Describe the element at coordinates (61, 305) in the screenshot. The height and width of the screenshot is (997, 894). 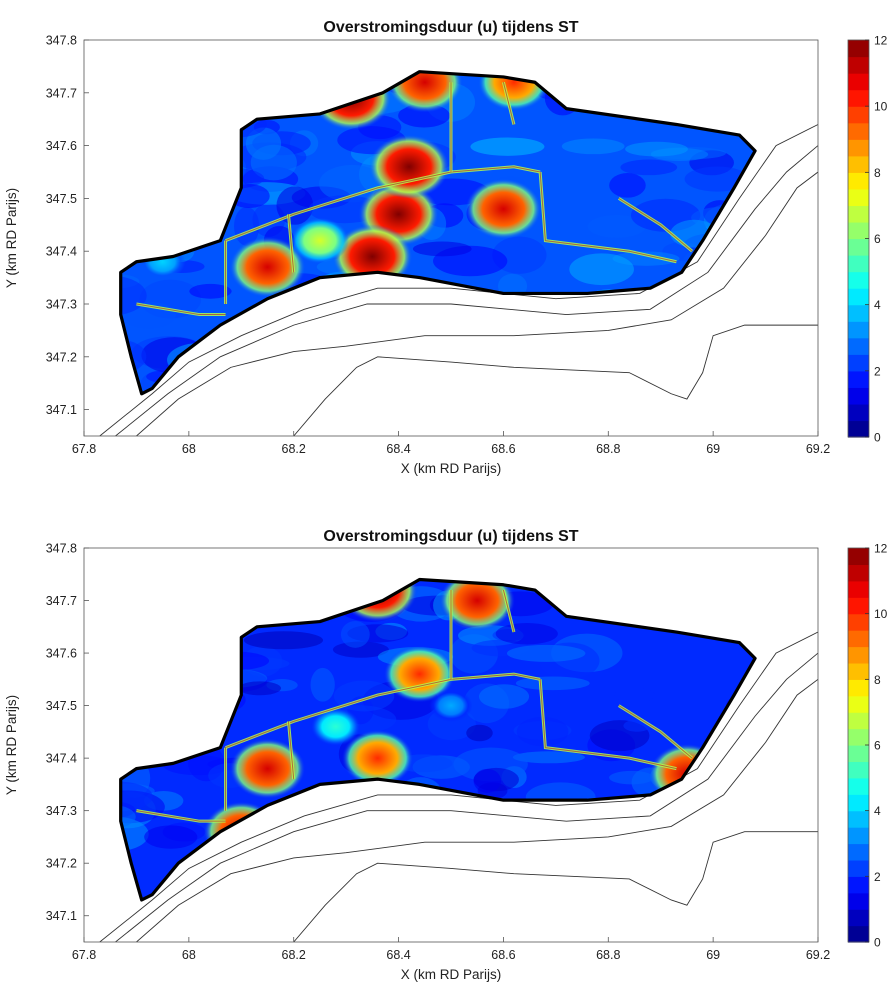
I see `y-tick-label: 347.3` at that location.